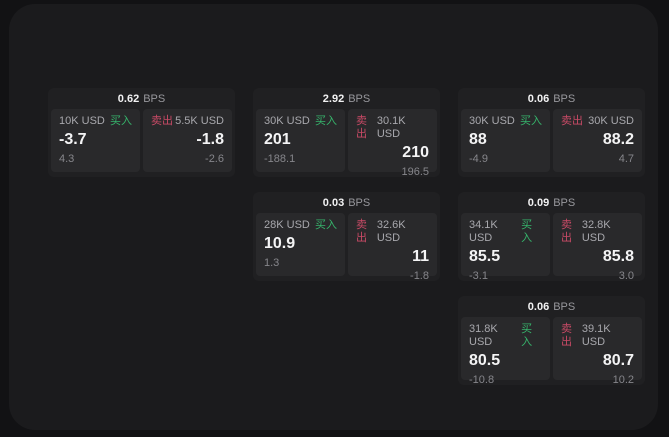 The image size is (669, 437). Describe the element at coordinates (597, 351) in the screenshot. I see `sell-panel: 卖出 39.1K USD 80.7 10.2` at that location.